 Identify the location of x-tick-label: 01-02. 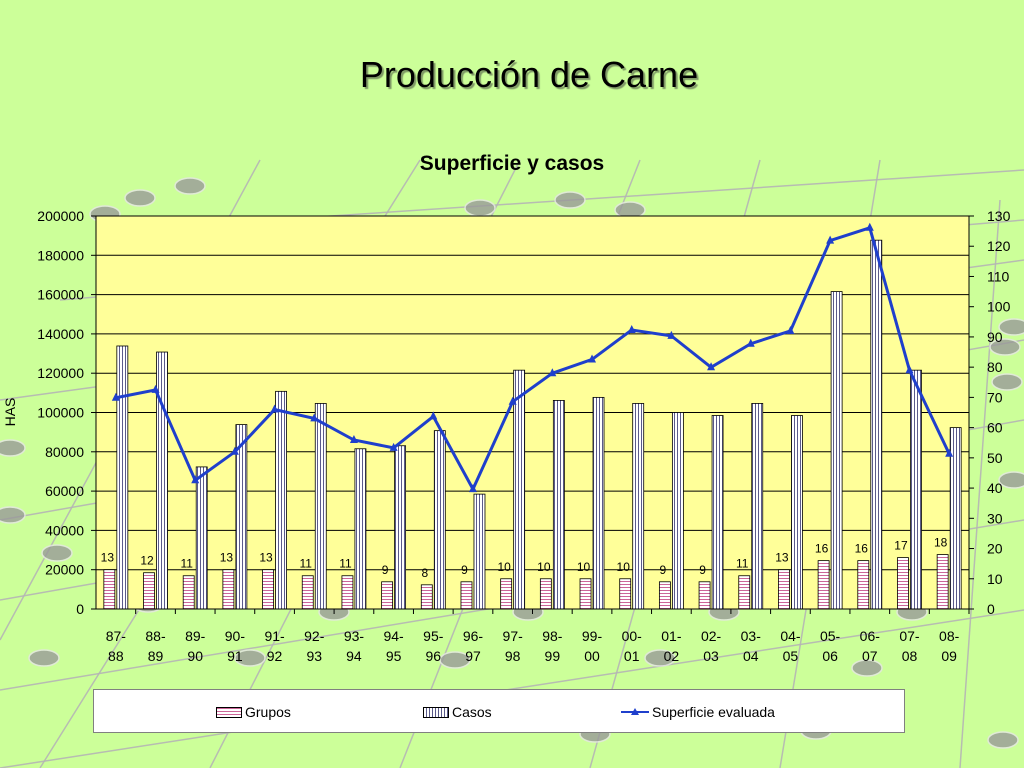
(671, 646).